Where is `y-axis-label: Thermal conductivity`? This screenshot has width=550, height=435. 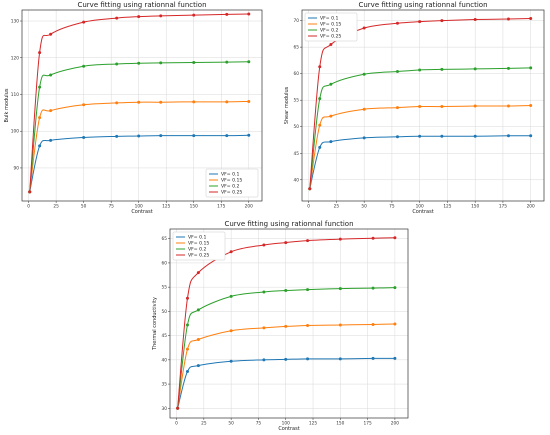
y-axis-label: Thermal conductivity is located at coordinates (155, 324).